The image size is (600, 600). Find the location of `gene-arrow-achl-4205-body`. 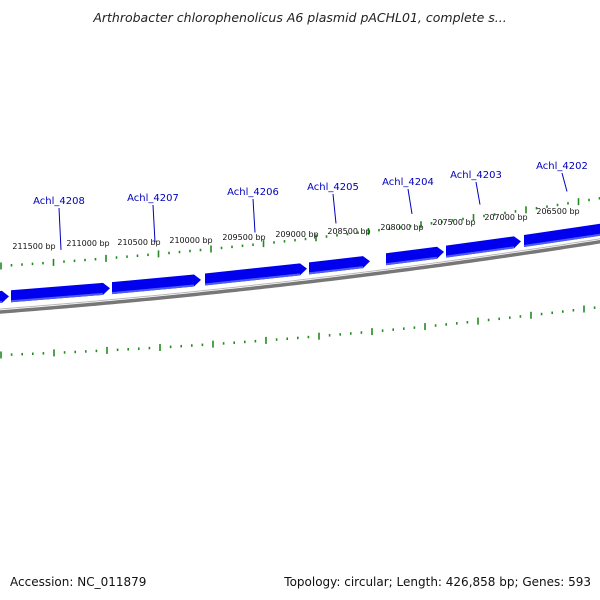

gene-arrow-achl-4205-body is located at coordinates (339, 265).